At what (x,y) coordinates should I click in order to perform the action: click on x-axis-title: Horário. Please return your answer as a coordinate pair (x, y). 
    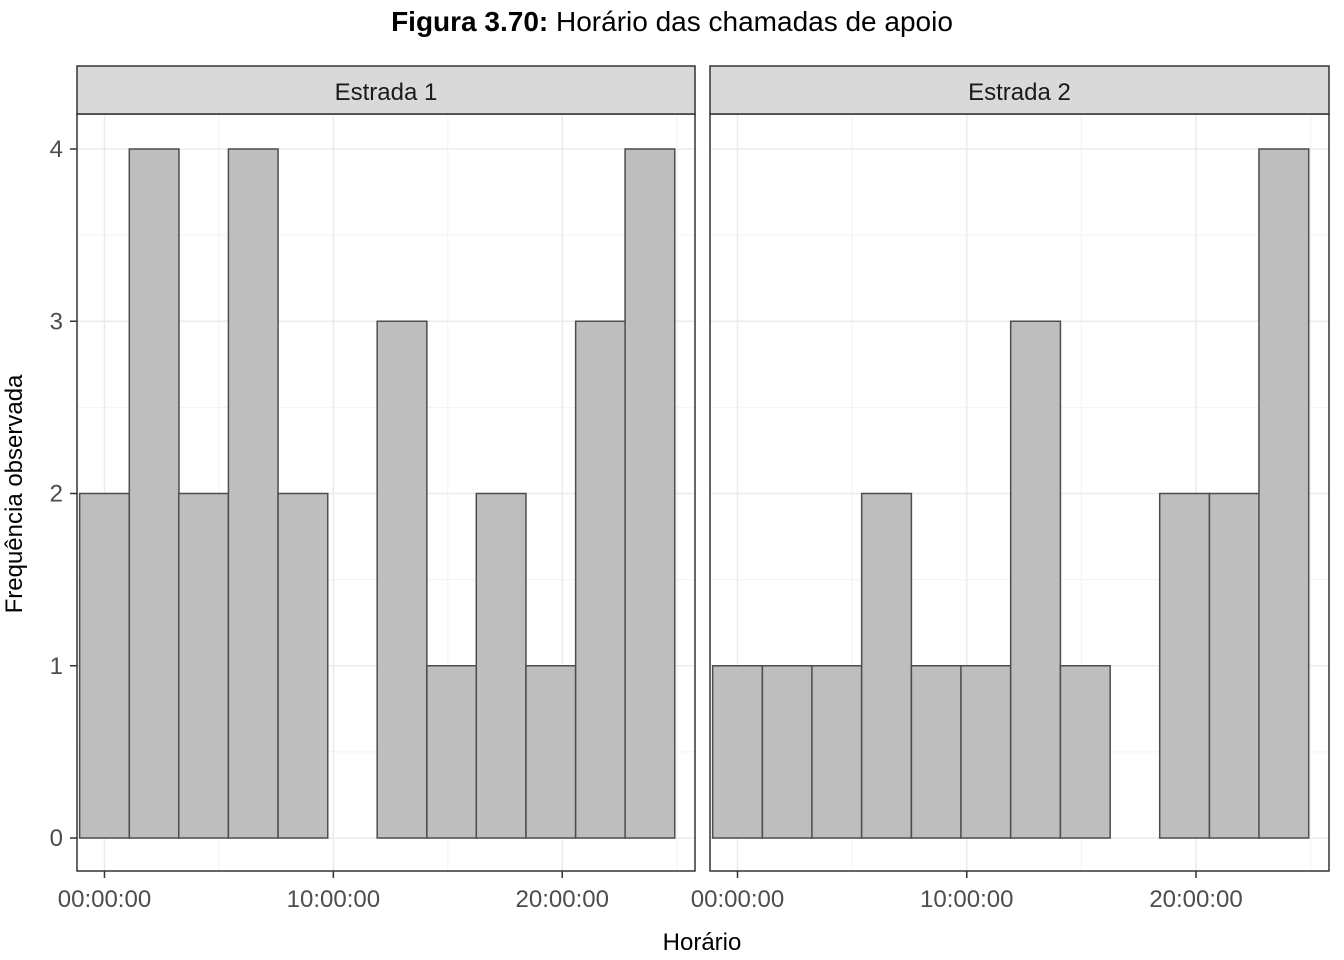
    Looking at the image, I should click on (702, 942).